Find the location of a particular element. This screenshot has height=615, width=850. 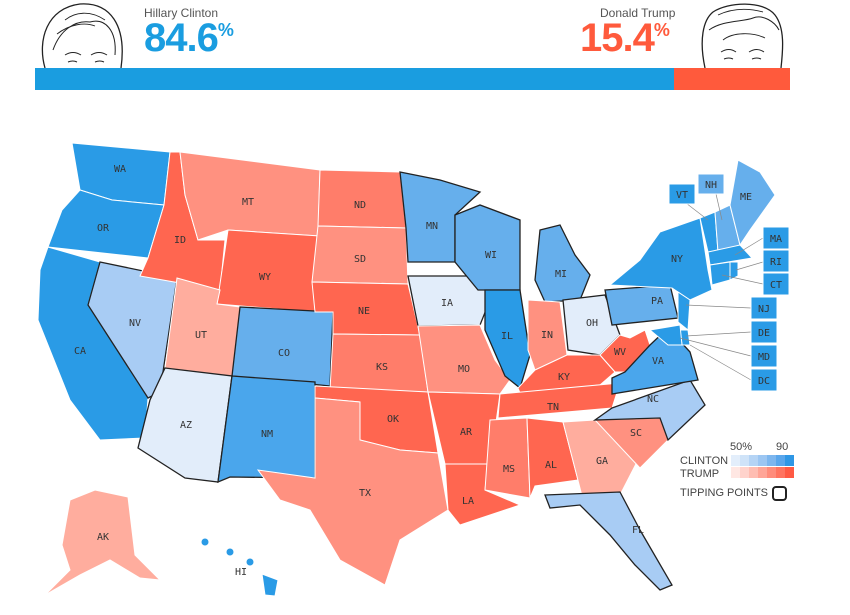

state-NY is located at coordinates (660, 259).